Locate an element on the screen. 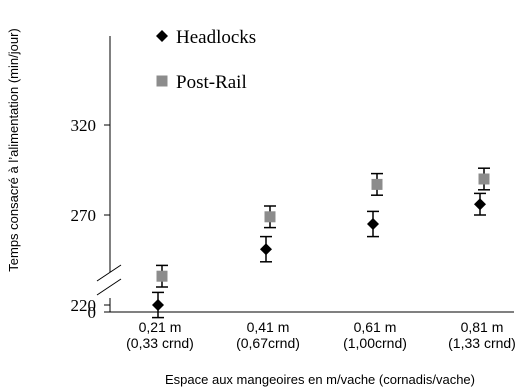  legend-label: Post-Rail is located at coordinates (211, 82).